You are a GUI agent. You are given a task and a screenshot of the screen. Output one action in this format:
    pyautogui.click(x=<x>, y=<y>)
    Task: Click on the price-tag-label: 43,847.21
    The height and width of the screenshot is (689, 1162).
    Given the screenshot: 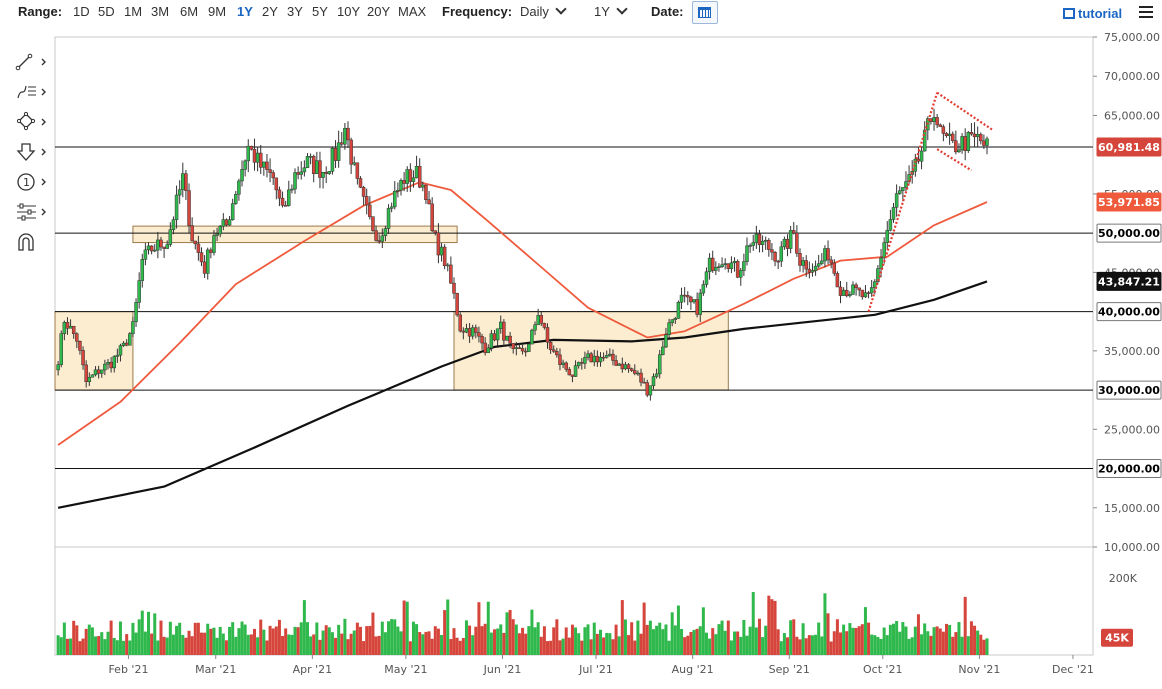 What is the action you would take?
    pyautogui.click(x=1129, y=281)
    